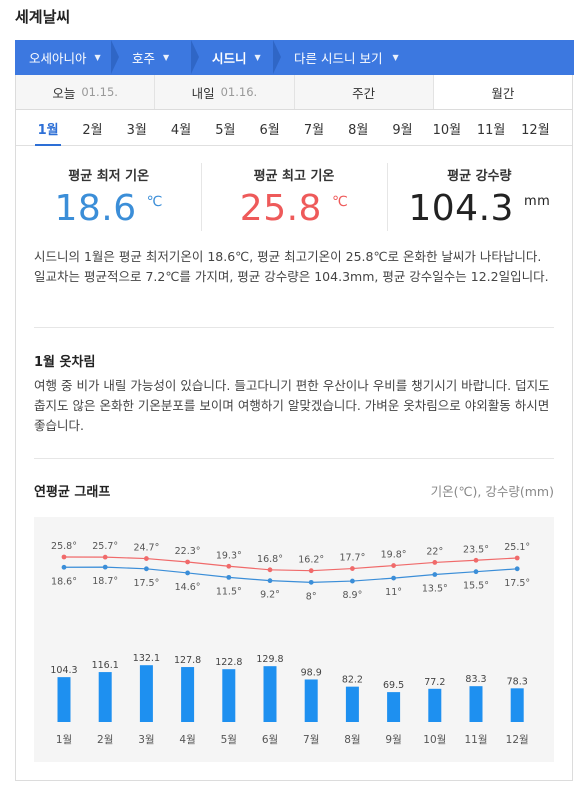 The height and width of the screenshot is (786, 587). What do you see at coordinates (475, 740) in the screenshot?
I see `x-tick-label: 11월` at bounding box center [475, 740].